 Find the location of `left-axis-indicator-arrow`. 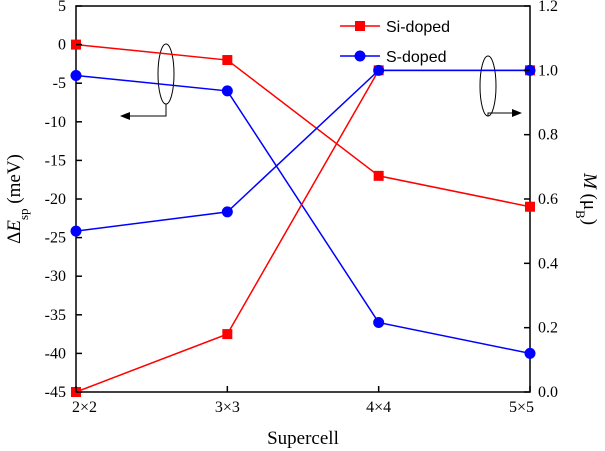

left-axis-indicator-arrow is located at coordinates (145, 110).